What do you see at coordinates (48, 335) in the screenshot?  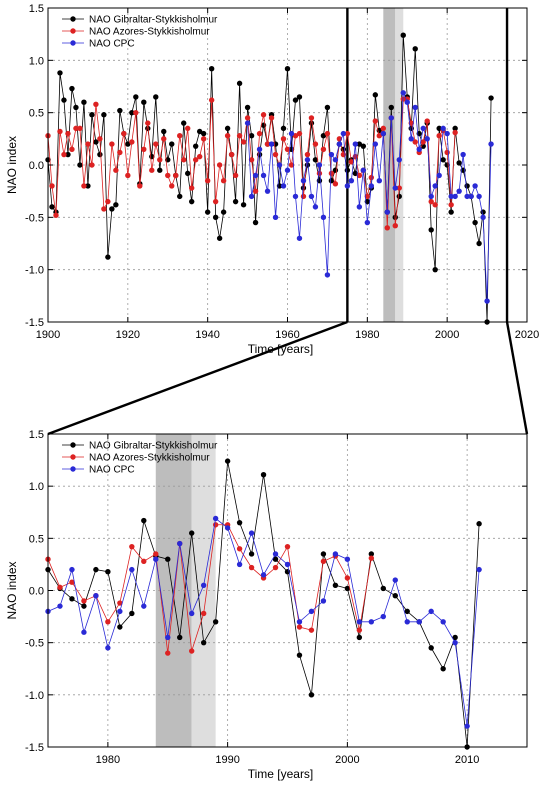 I see `x-tick-label-0: 1900` at bounding box center [48, 335].